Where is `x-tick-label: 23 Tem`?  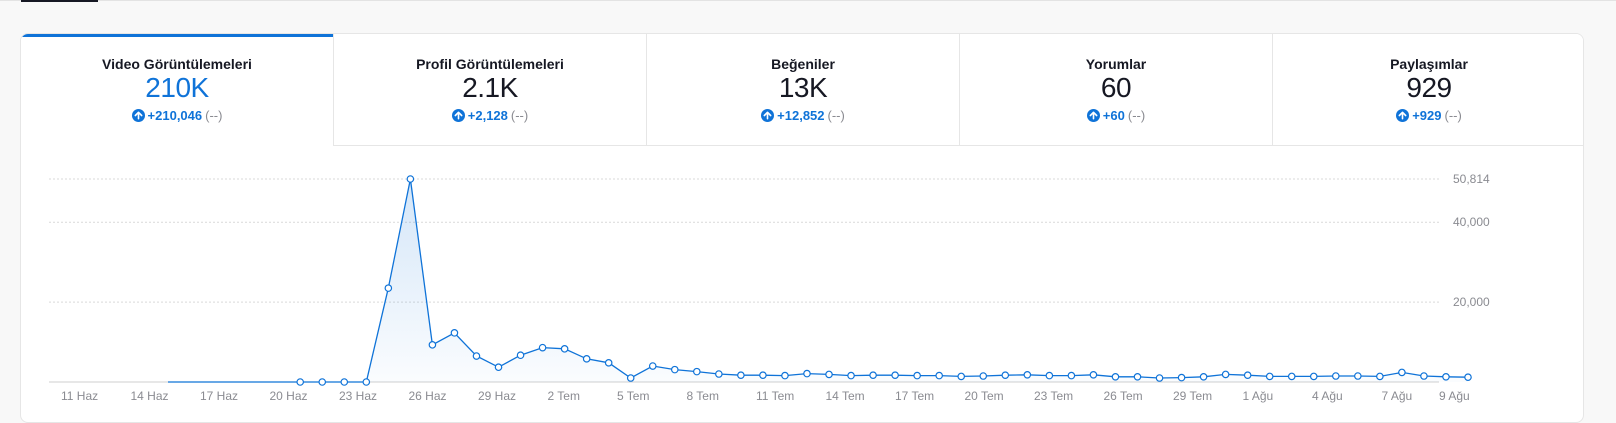 x-tick-label: 23 Tem is located at coordinates (1053, 396).